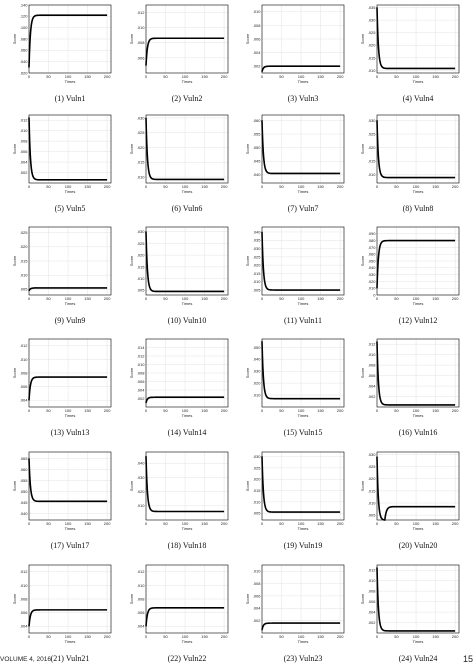 This screenshot has height=667, width=474. What do you see at coordinates (418, 545) in the screenshot?
I see `chart-caption: (20) Vuln20` at bounding box center [418, 545].